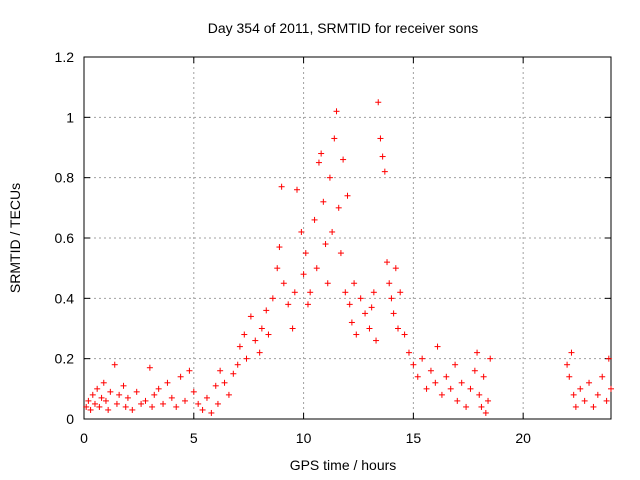  I want to click on y-tick-label: 0.8, so click(65, 178).